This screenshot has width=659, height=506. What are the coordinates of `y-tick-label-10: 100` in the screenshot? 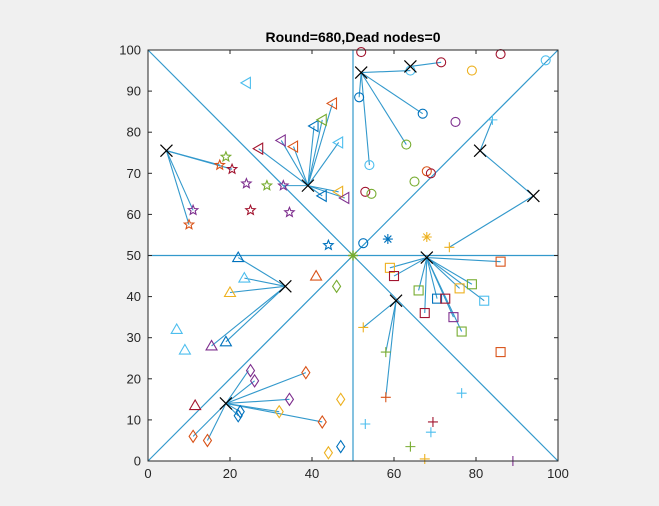 It's located at (130, 50).